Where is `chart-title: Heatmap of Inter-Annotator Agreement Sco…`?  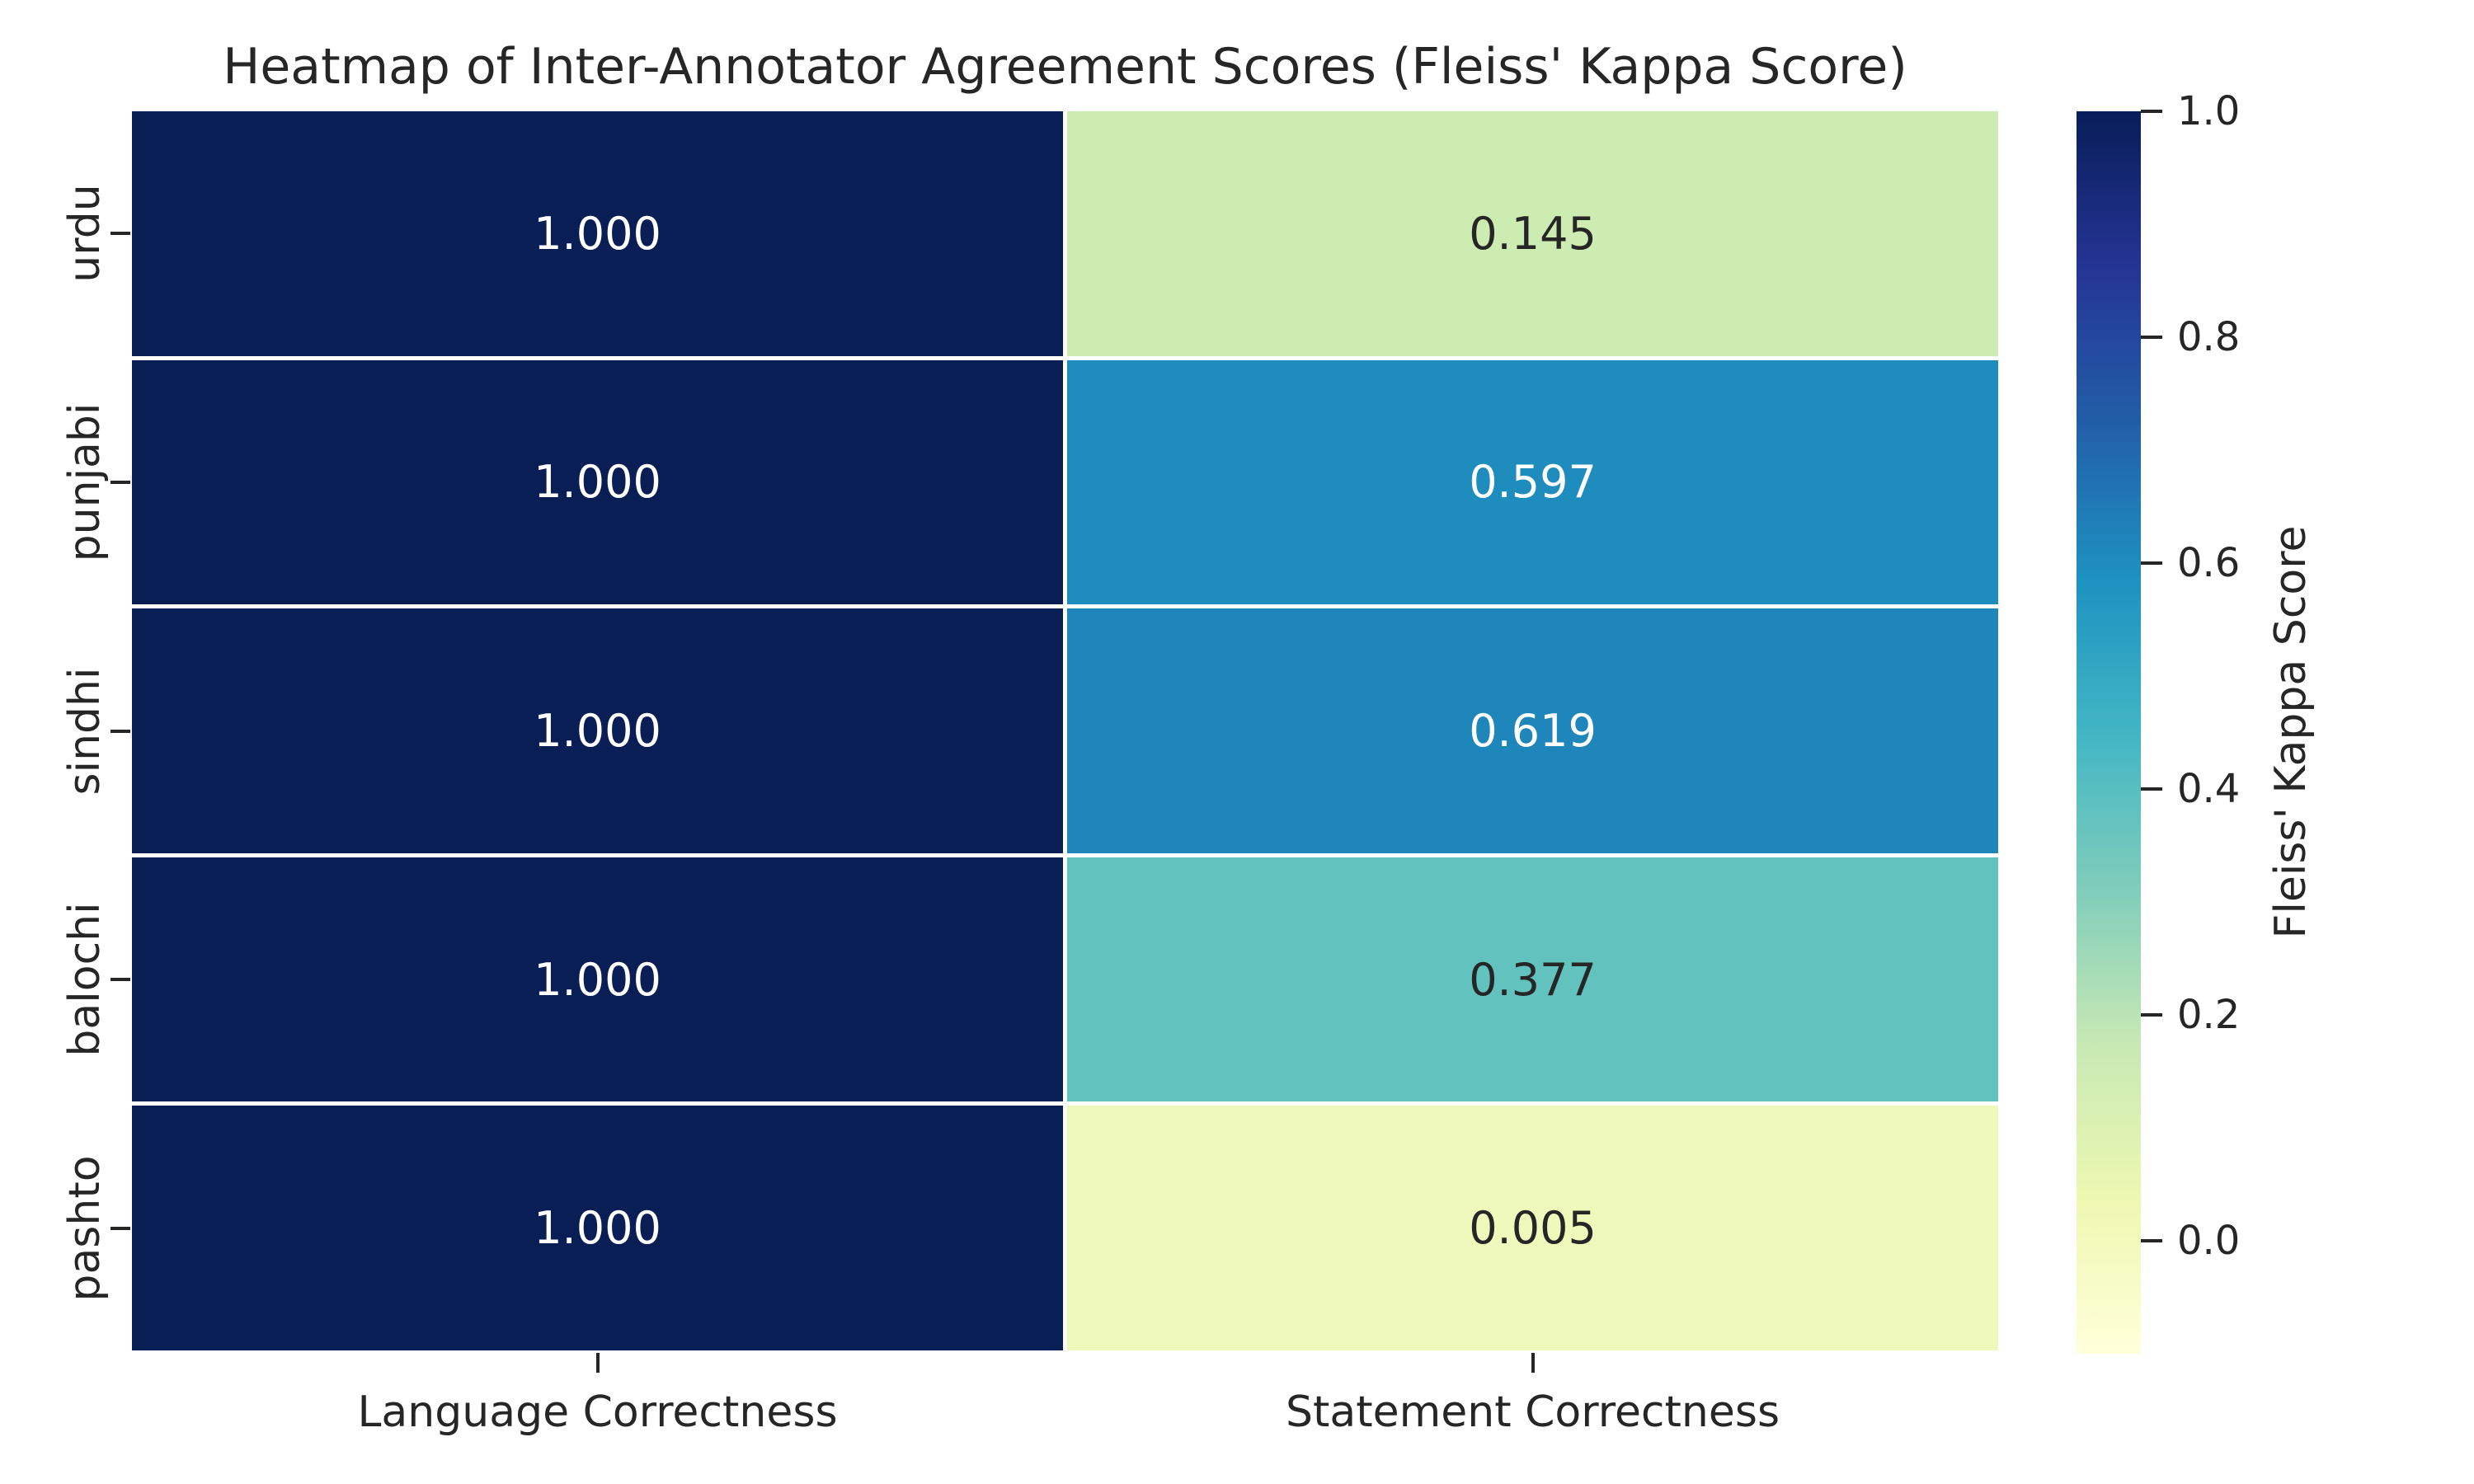 chart-title: Heatmap of Inter-Annotator Agreement Sco… is located at coordinates (1065, 67).